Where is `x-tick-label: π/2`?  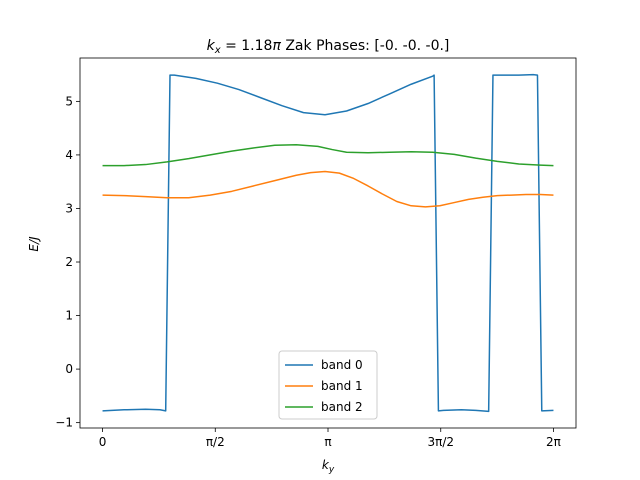 x-tick-label: π/2 is located at coordinates (215, 442).